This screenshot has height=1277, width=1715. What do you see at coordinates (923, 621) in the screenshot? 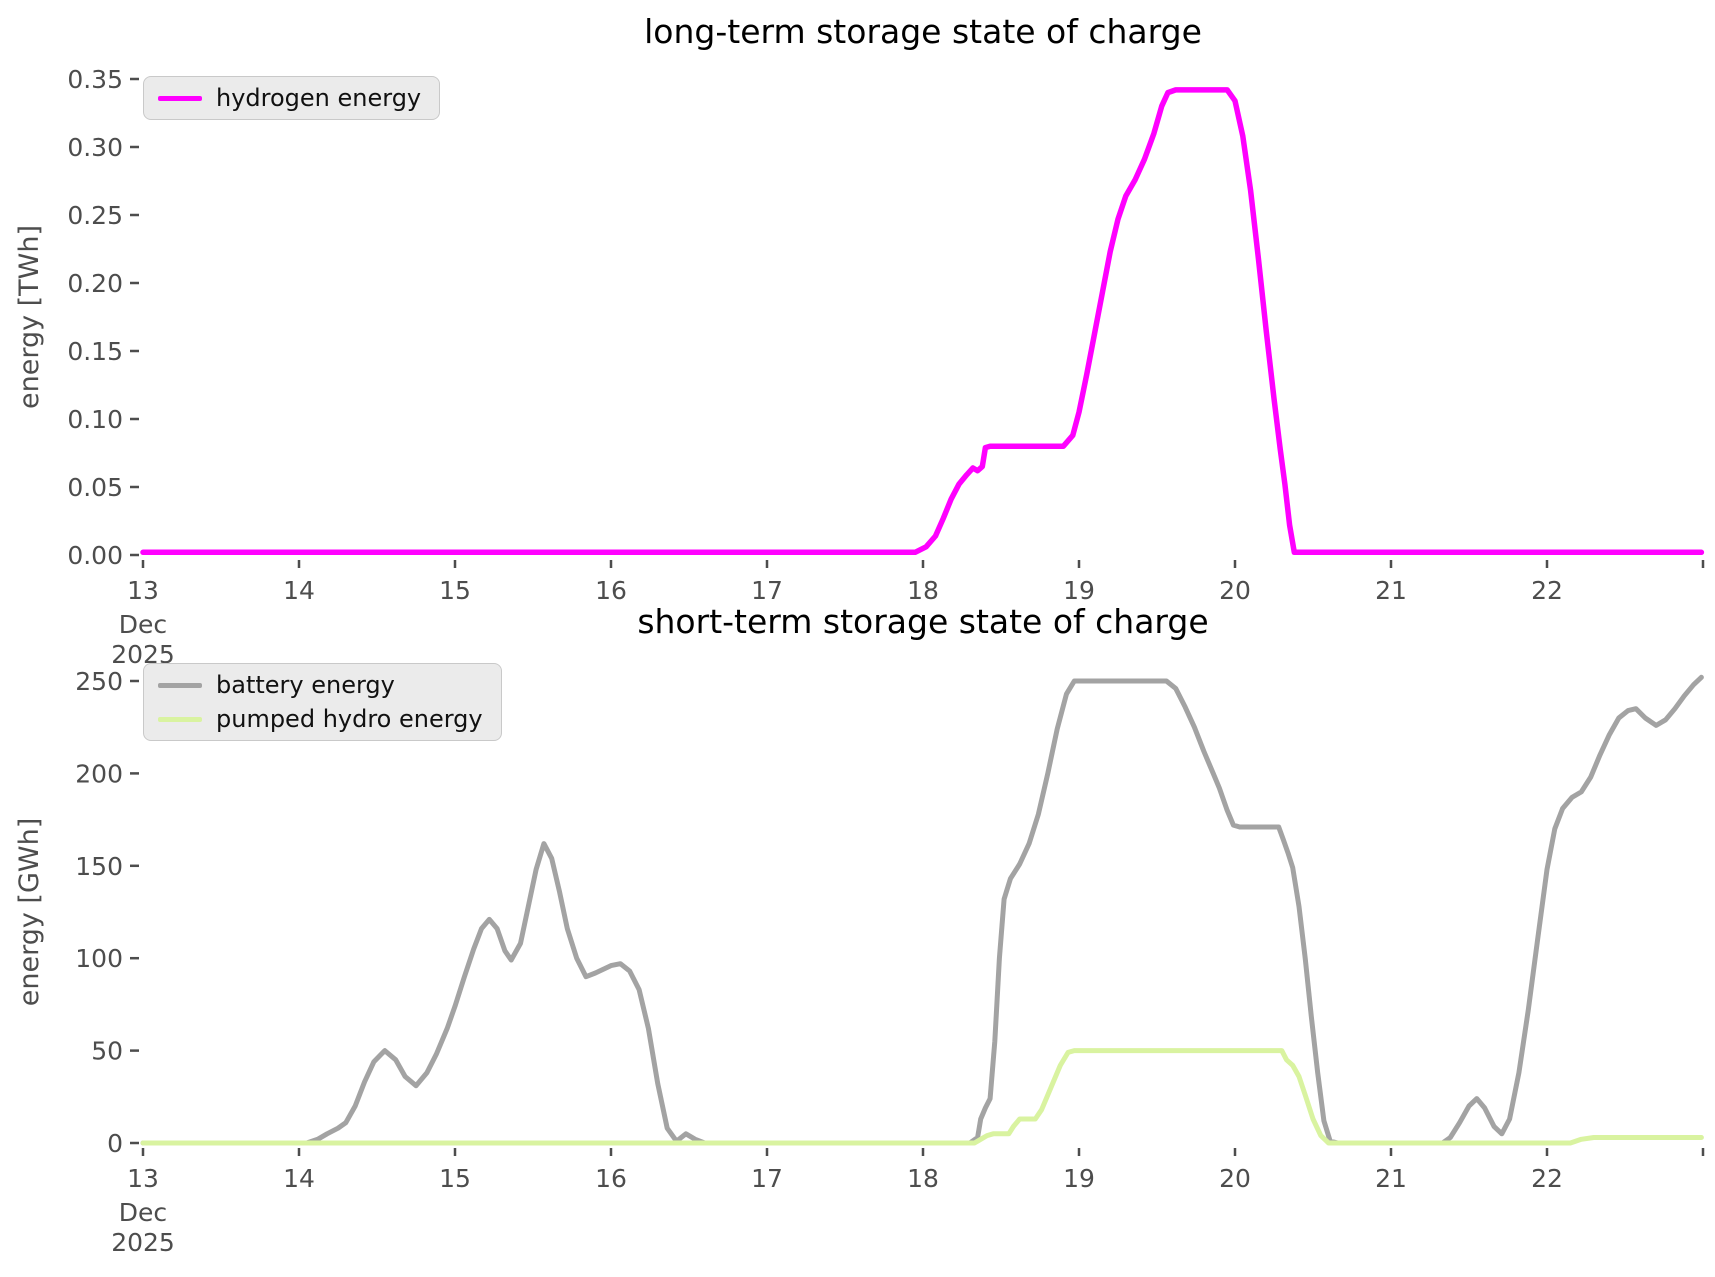
I see `chart-title-short-term: short-term storage state of charge` at bounding box center [923, 621].